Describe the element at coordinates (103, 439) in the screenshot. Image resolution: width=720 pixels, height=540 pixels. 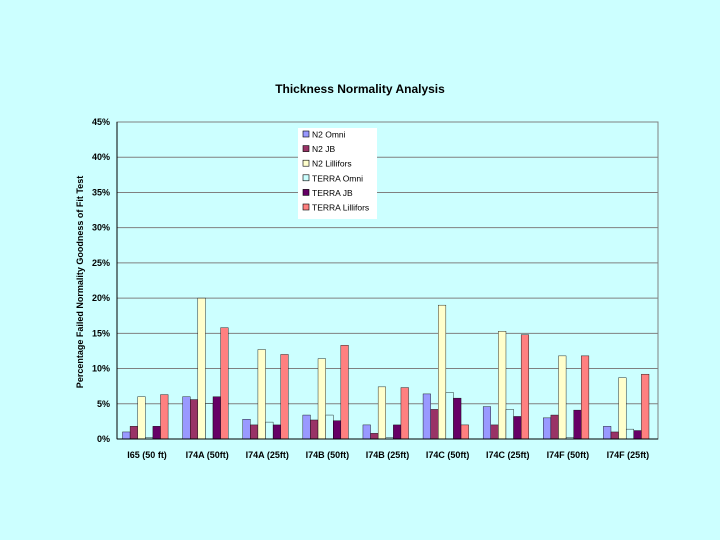
I see `y-tick-label: 0%` at that location.